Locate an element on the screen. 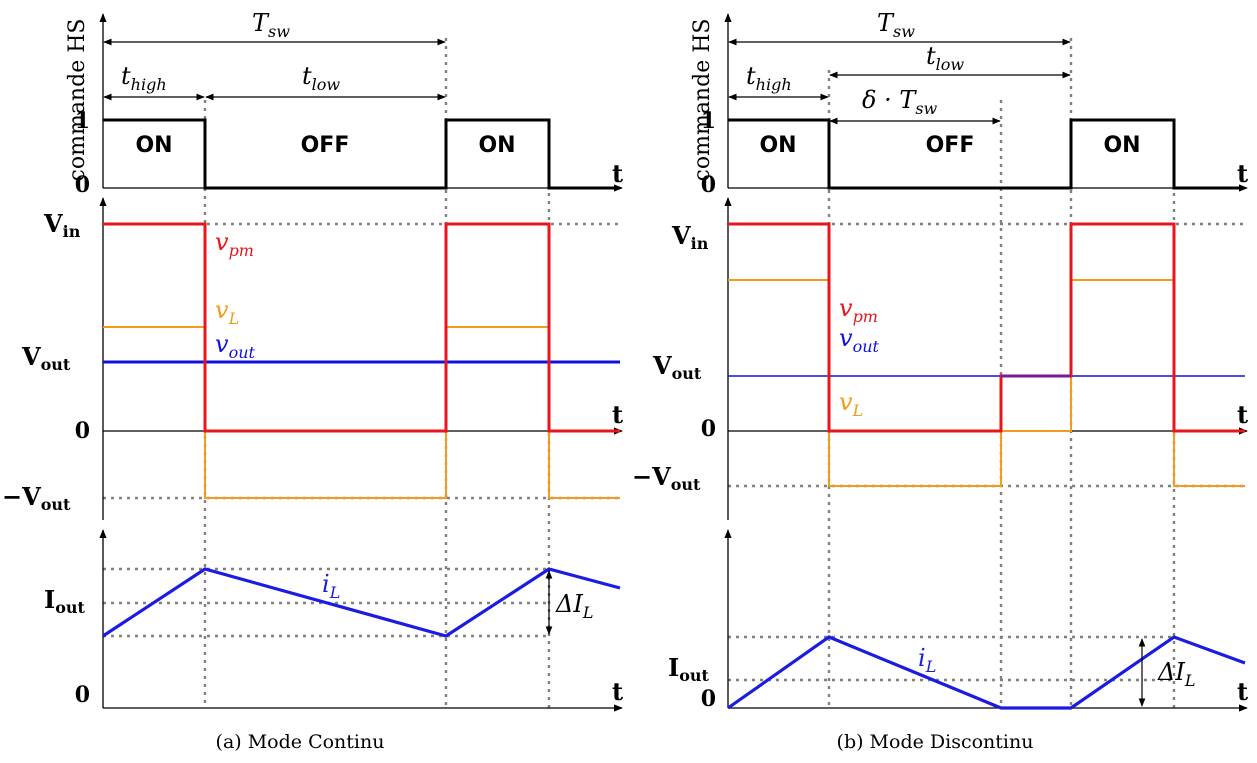 The width and height of the screenshot is (1257, 763). caption-discontinu: (b) Mode Discontinu is located at coordinates (935, 742).